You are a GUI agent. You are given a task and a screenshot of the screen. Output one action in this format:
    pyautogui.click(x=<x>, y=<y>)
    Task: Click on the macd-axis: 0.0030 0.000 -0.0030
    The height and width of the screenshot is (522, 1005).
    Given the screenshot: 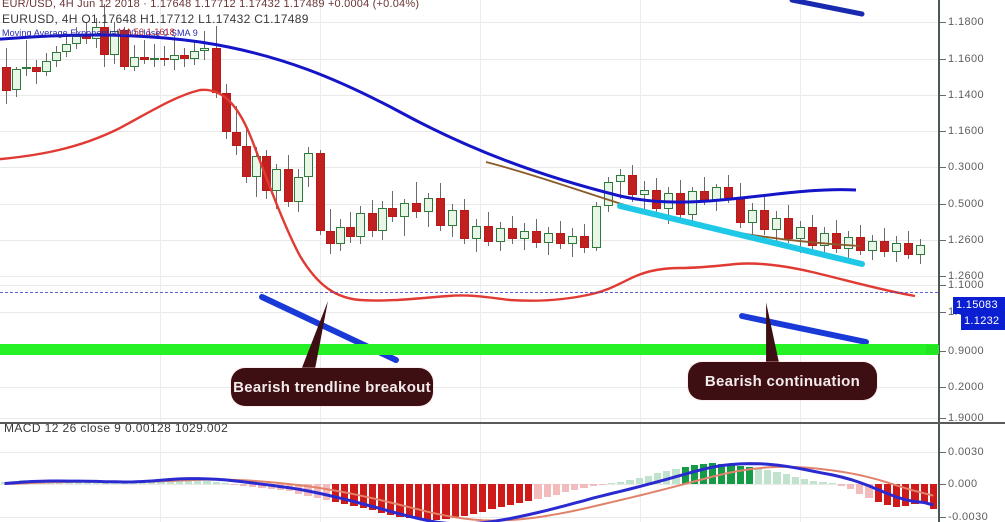 What is the action you would take?
    pyautogui.click(x=971, y=473)
    